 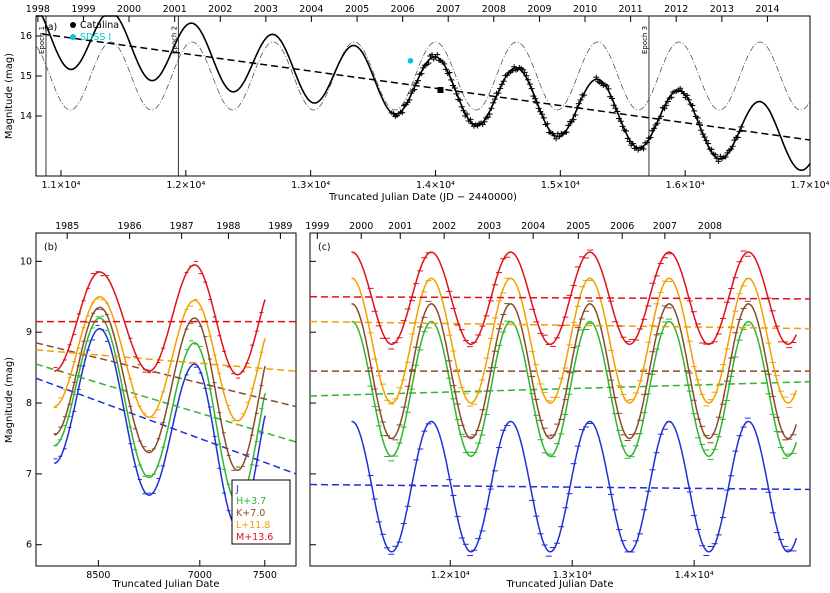 What do you see at coordinates (29, 474) in the screenshot?
I see `b-ytick-label: 7` at bounding box center [29, 474].